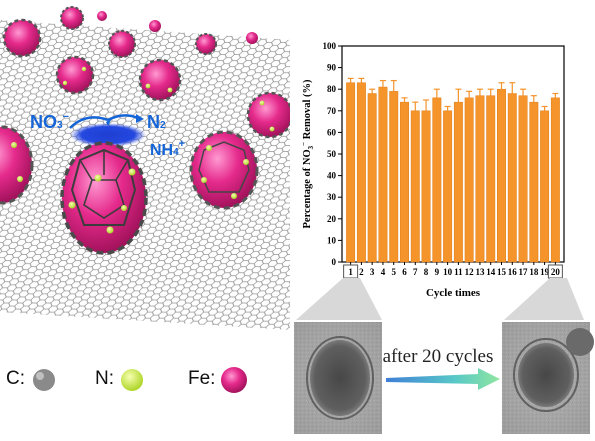  What do you see at coordinates (448, 272) in the screenshot?
I see `x-tick-label: 10` at bounding box center [448, 272].